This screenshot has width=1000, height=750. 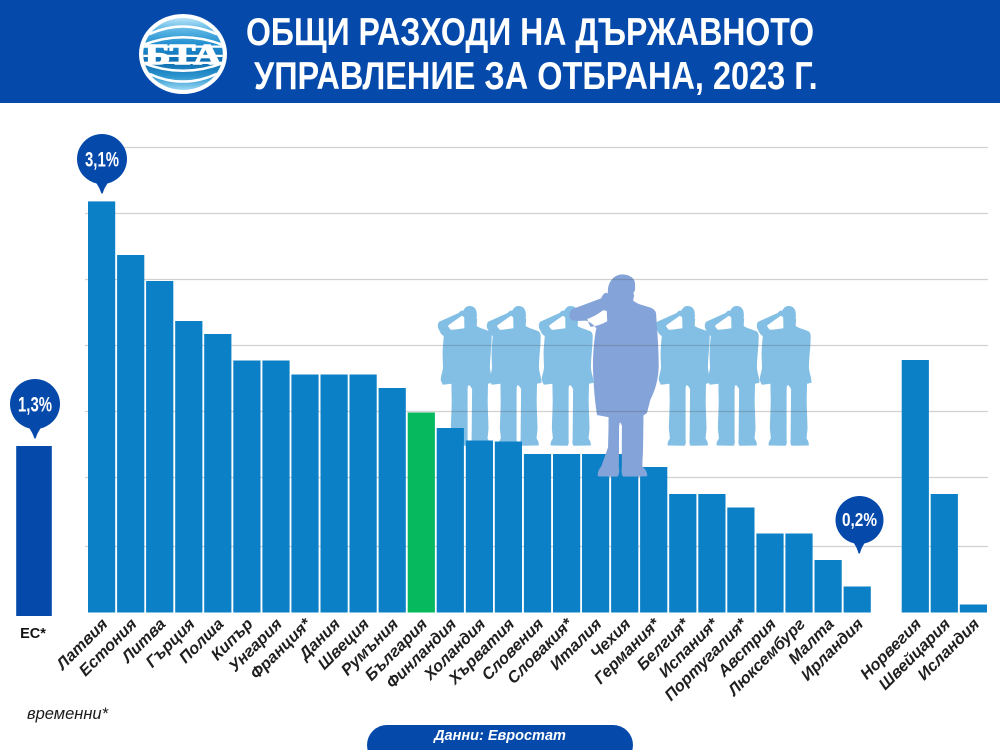 What do you see at coordinates (183, 55) in the screenshot?
I see `svg-text: БТА` at bounding box center [183, 55].